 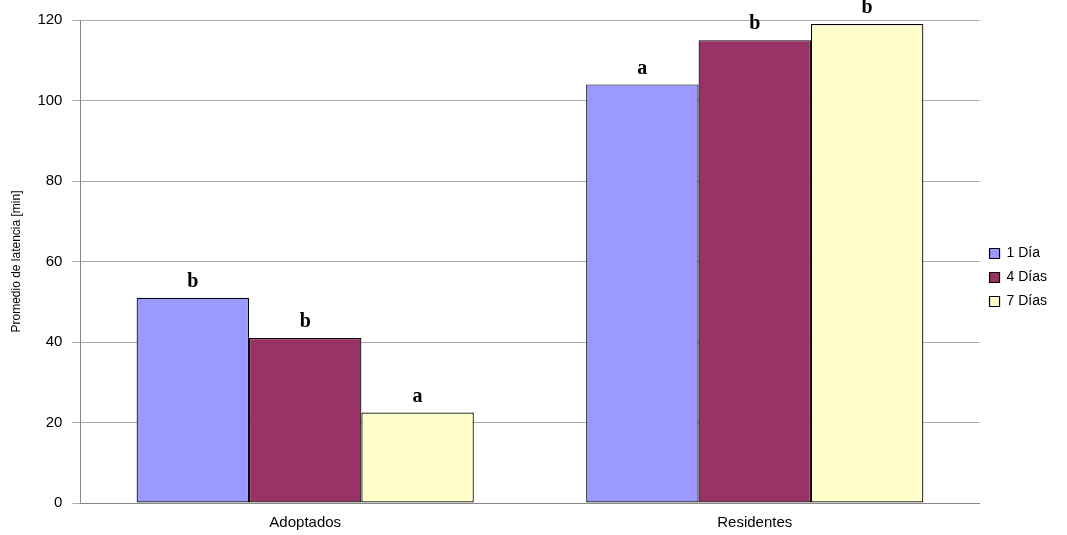 I want to click on y-tick-label: 100, so click(x=50, y=99).